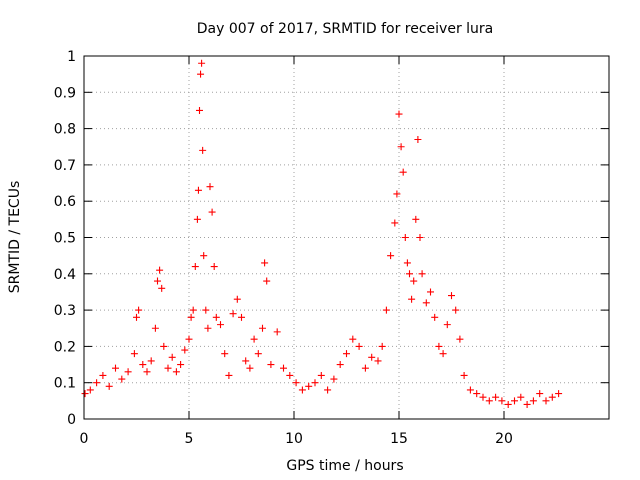 Image resolution: width=640 pixels, height=480 pixels. Describe the element at coordinates (71, 420) in the screenshot. I see `y-tick-label: 0` at that location.